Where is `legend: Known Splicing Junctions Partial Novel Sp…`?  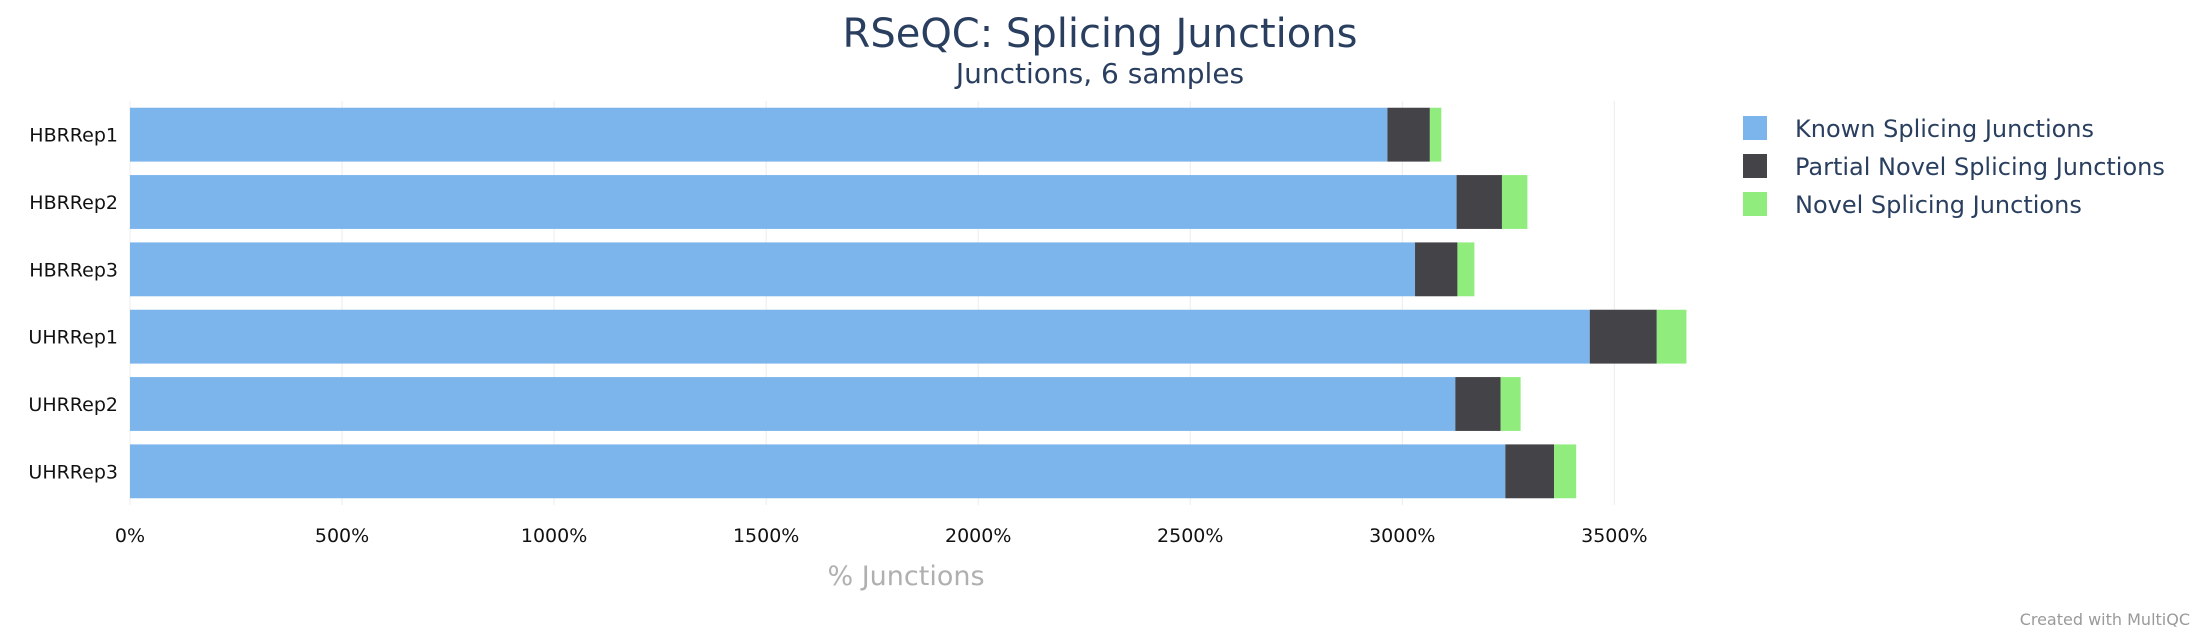 legend: Known Splicing Junctions Partial Novel Sp… is located at coordinates (1954, 167).